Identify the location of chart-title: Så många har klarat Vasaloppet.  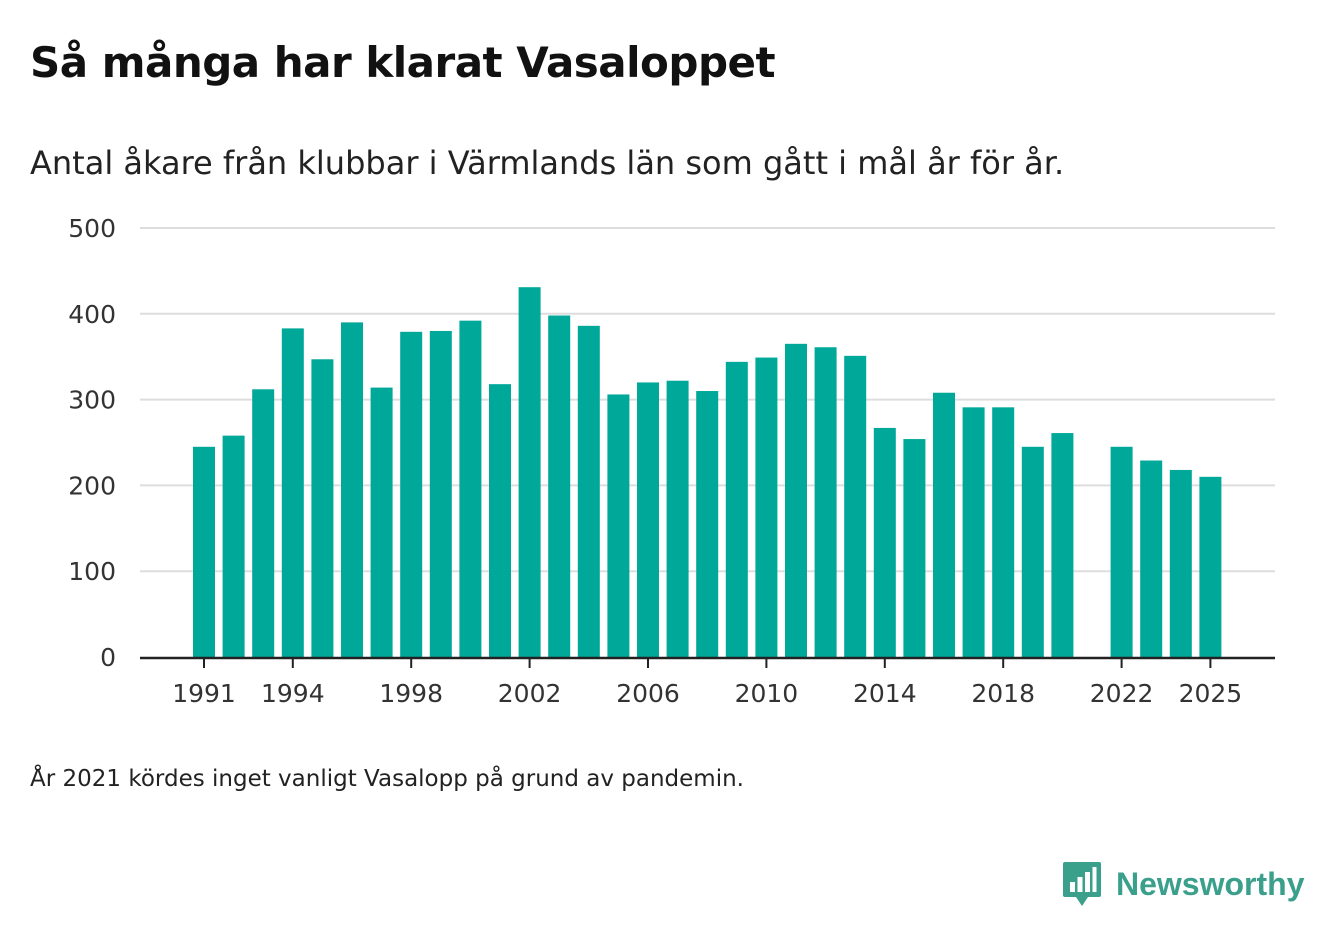
(403, 62).